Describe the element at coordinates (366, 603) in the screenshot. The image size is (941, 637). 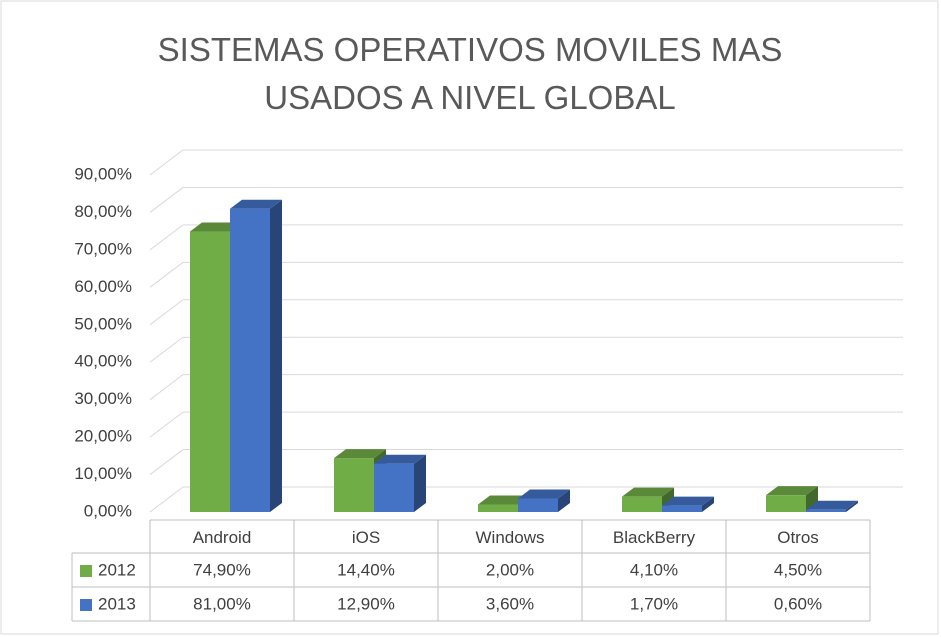
I see `table-value: 12,90%` at that location.